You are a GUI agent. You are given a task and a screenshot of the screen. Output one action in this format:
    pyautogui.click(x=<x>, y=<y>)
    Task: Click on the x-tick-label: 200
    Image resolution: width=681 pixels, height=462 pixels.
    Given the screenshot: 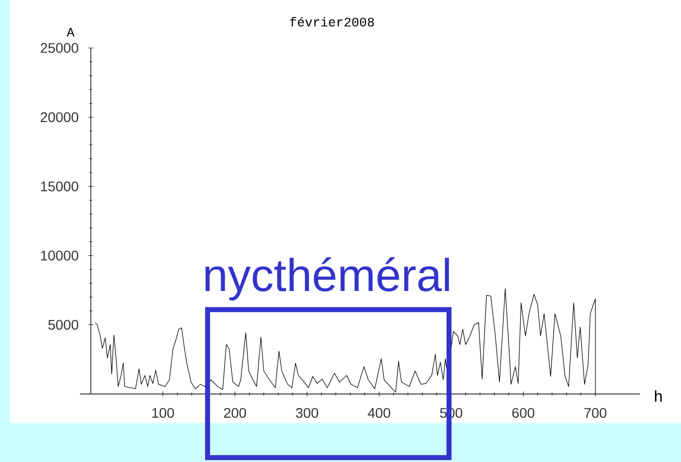 What is the action you would take?
    pyautogui.click(x=235, y=413)
    